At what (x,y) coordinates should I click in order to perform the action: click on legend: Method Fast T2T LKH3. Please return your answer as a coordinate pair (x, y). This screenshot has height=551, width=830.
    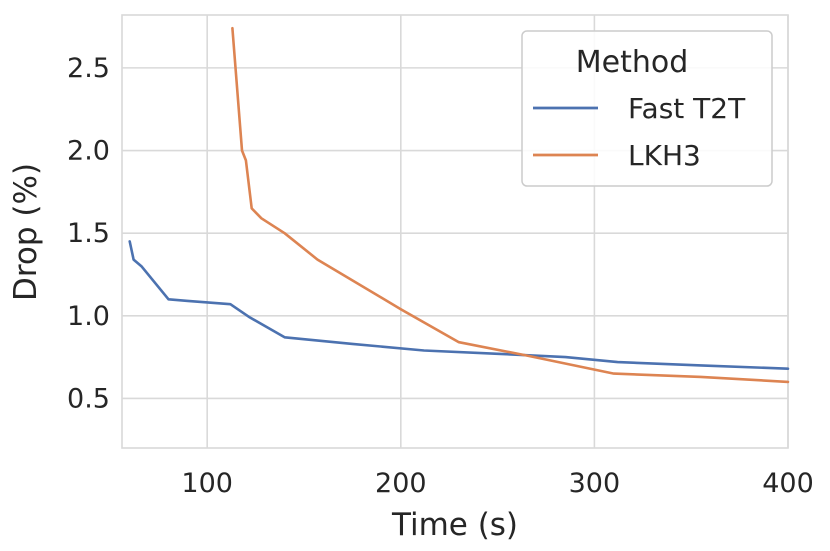
    Looking at the image, I should click on (647, 108).